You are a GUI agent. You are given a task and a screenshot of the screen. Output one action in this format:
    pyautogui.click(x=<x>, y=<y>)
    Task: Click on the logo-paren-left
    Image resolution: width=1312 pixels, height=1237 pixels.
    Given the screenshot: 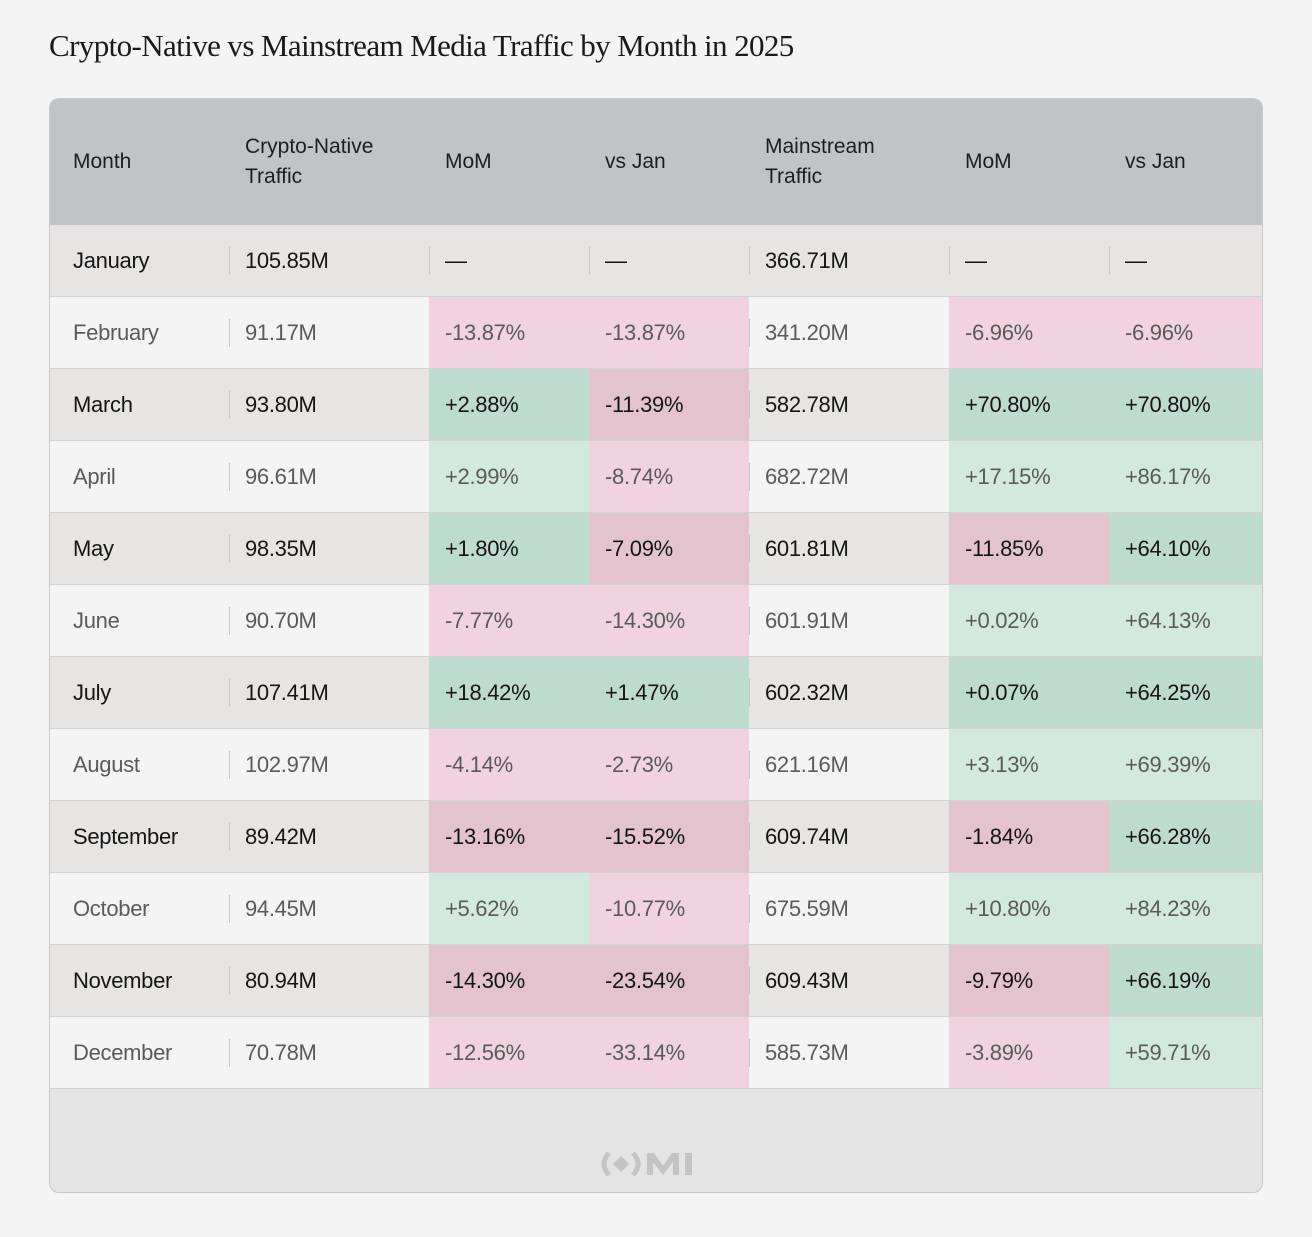 What is the action you would take?
    pyautogui.click(x=606, y=1164)
    